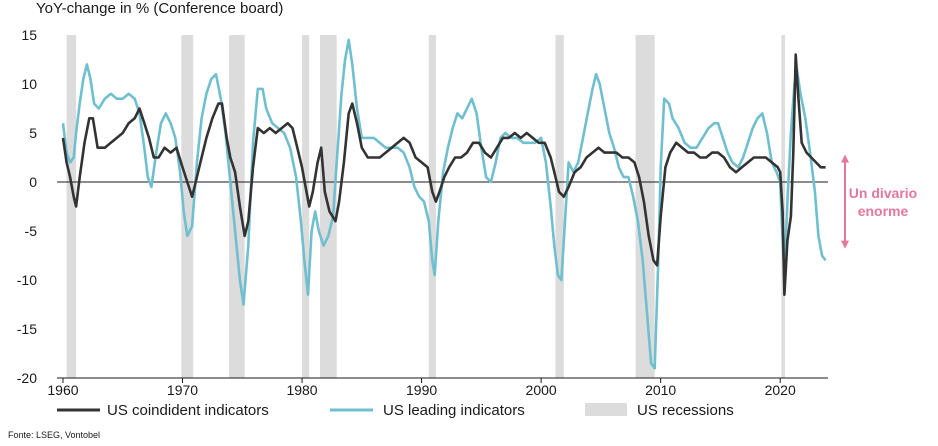  What do you see at coordinates (301, 390) in the screenshot?
I see `x-tick-label-1980: 1980` at bounding box center [301, 390].